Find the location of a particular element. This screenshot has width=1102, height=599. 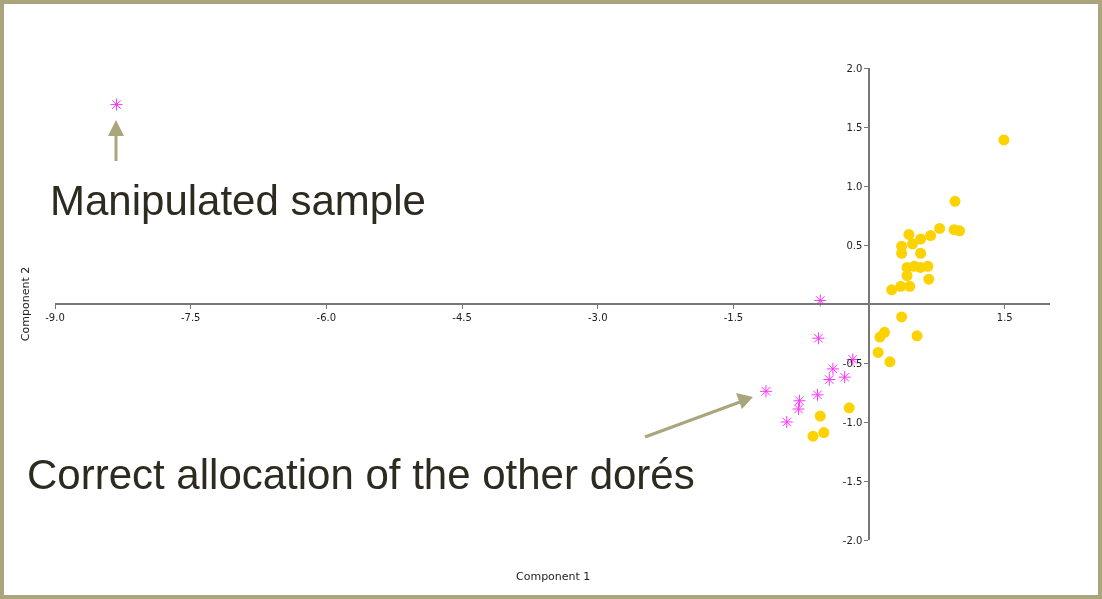

x-tick-label: -6.0 is located at coordinates (326, 317).